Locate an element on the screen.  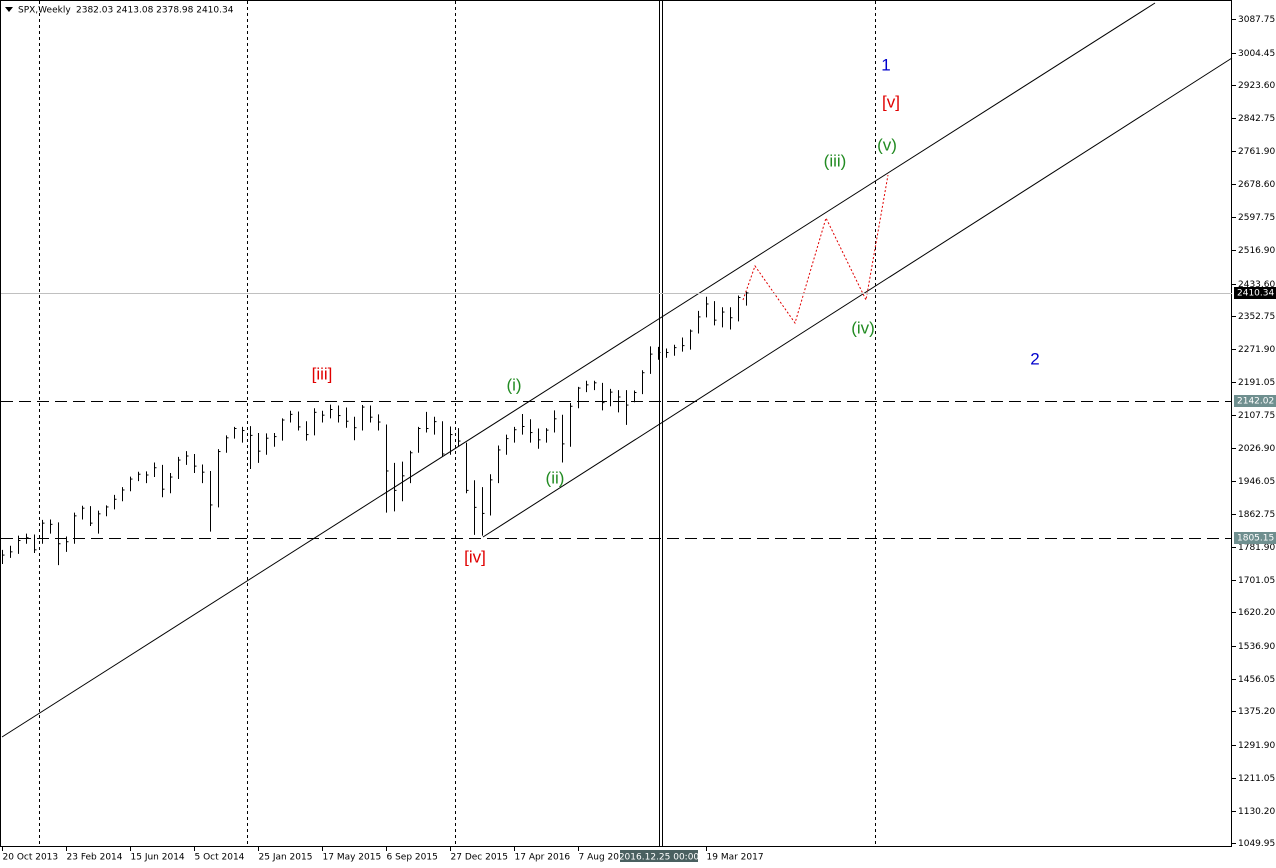
x-tick-label: 15 Jun 2014 is located at coordinates (158, 858).